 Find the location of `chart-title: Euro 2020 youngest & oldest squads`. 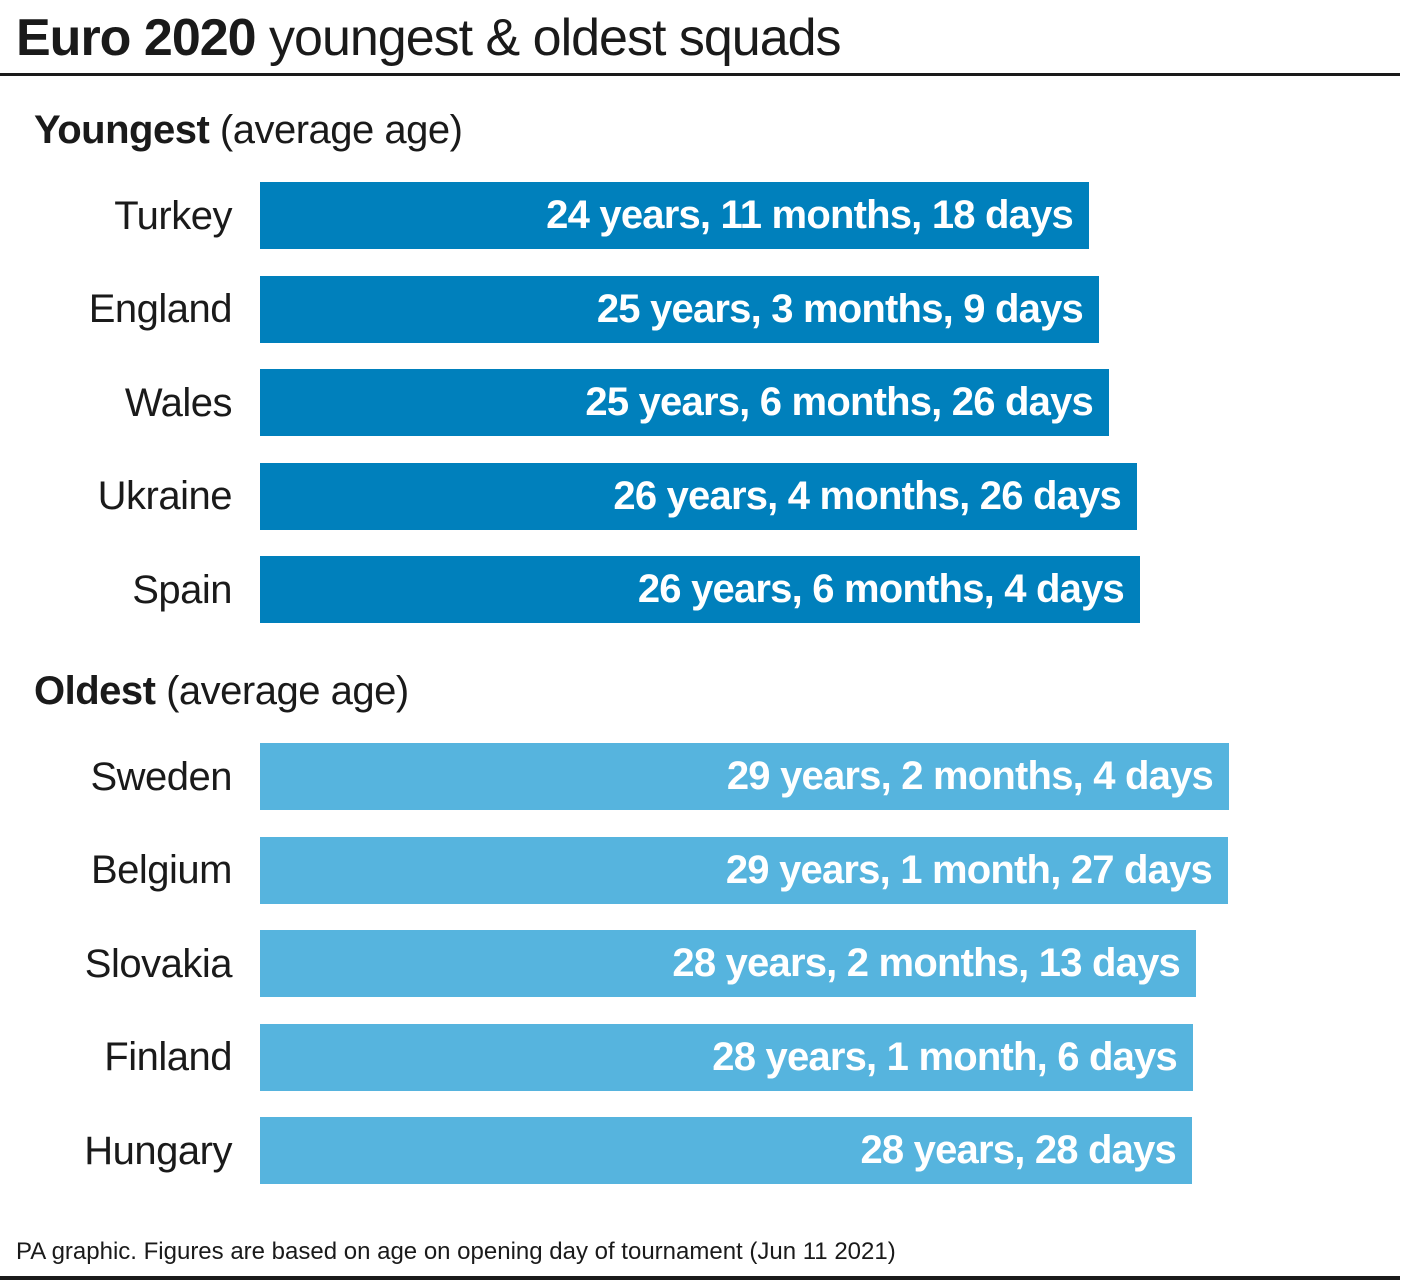

chart-title: Euro 2020 youngest & oldest squads is located at coordinates (429, 38).